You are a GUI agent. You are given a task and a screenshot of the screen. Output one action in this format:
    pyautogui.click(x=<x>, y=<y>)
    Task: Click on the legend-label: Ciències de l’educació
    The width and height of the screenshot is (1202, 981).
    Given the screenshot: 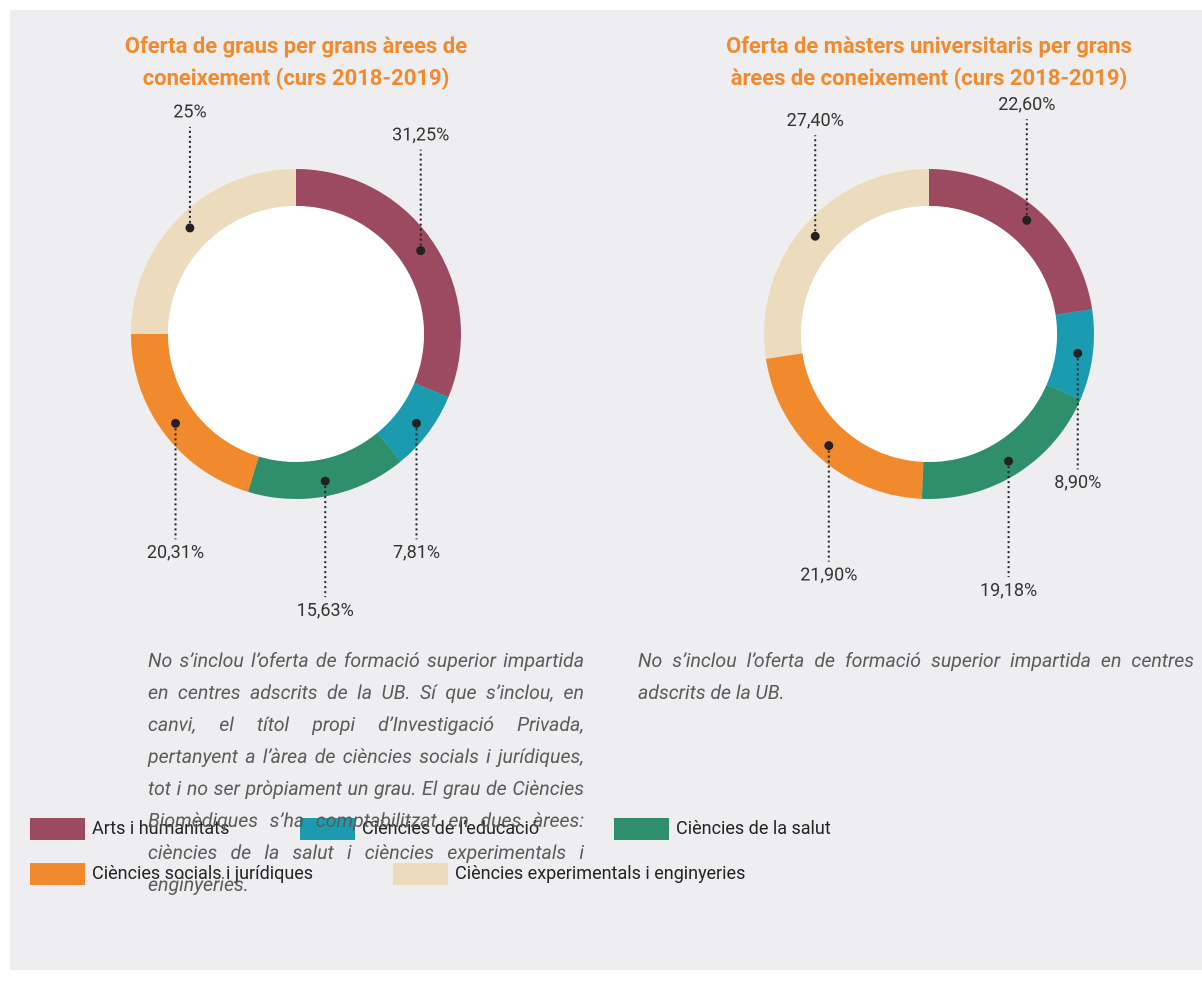 What is the action you would take?
    pyautogui.click(x=450, y=828)
    